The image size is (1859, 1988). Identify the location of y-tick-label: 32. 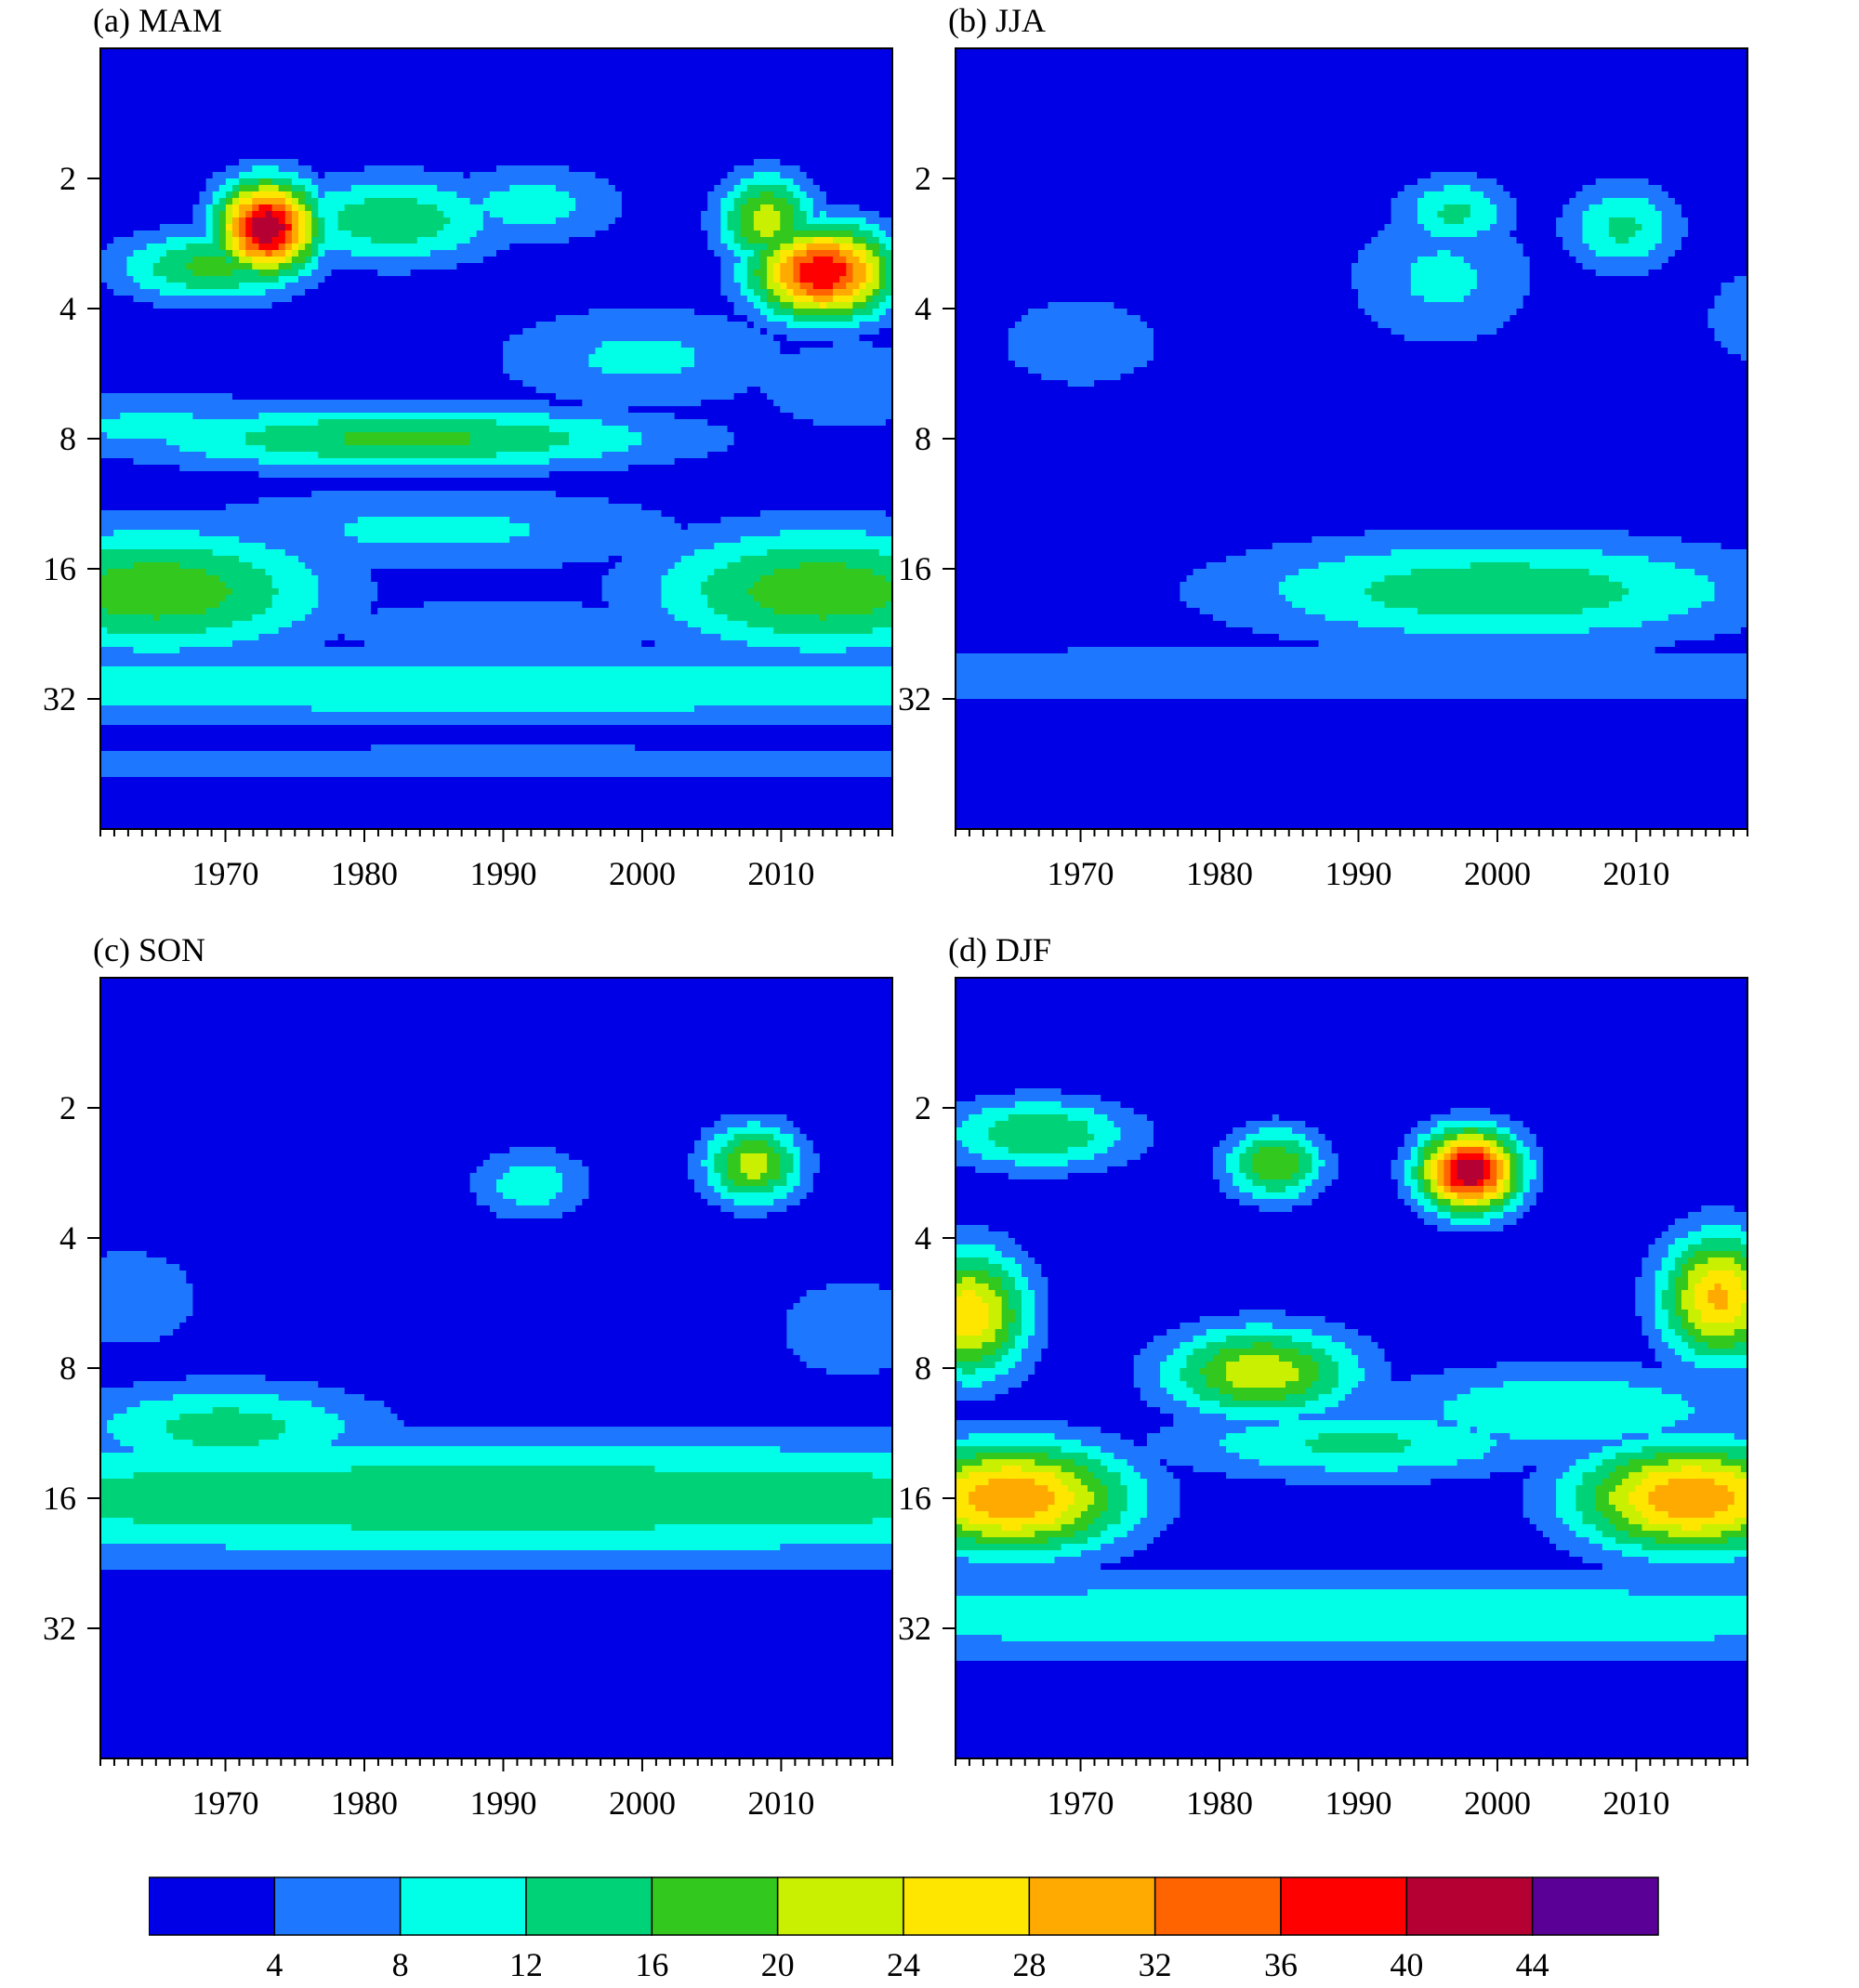
(915, 699).